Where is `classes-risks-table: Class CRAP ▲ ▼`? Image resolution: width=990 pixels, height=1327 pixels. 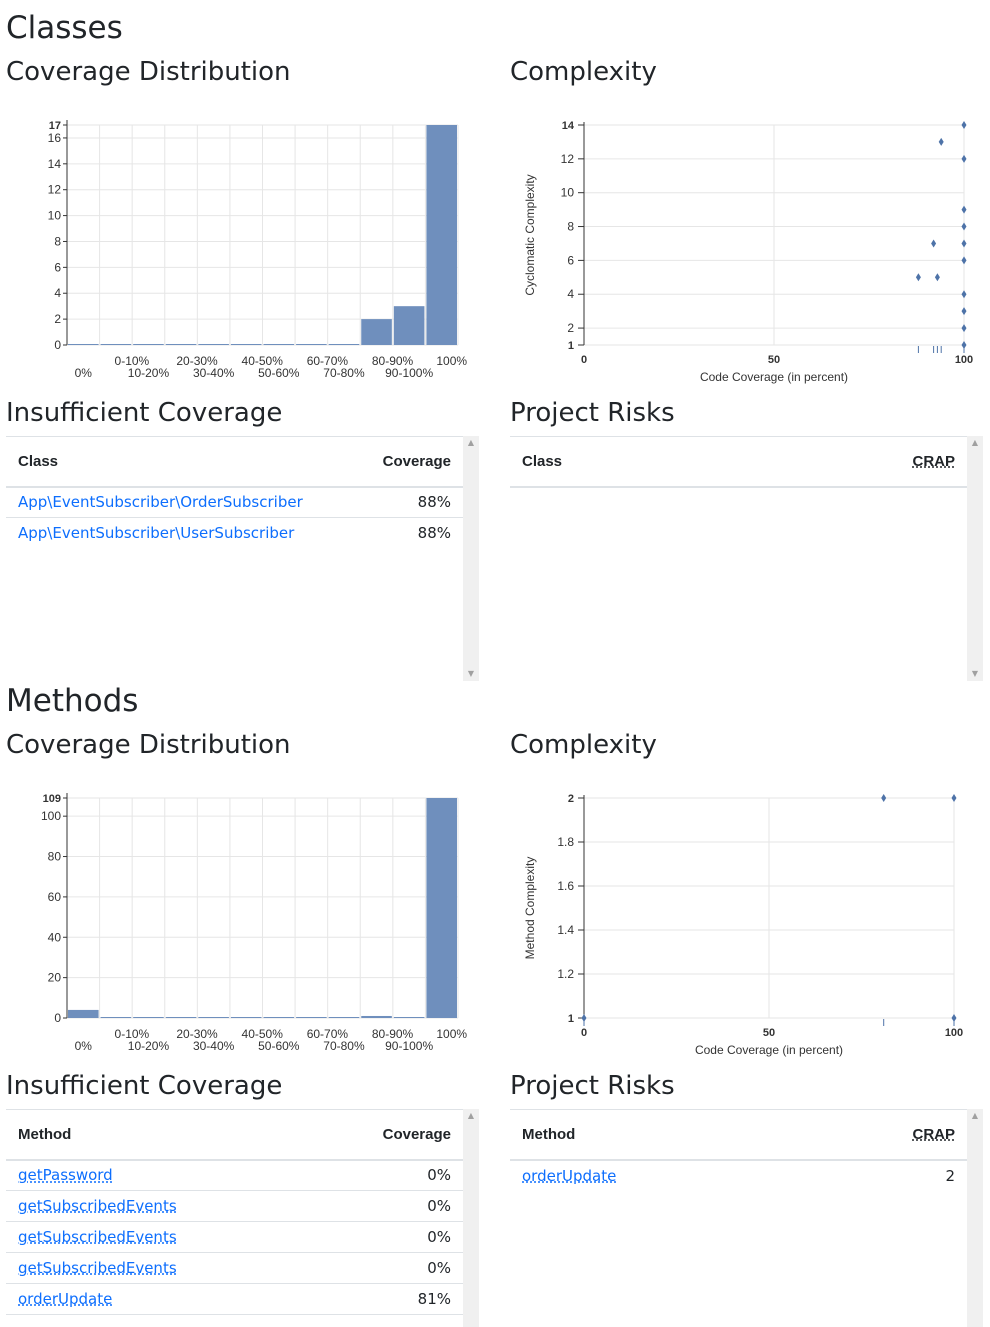 classes-risks-table: Class CRAP ▲ ▼ is located at coordinates (746, 558).